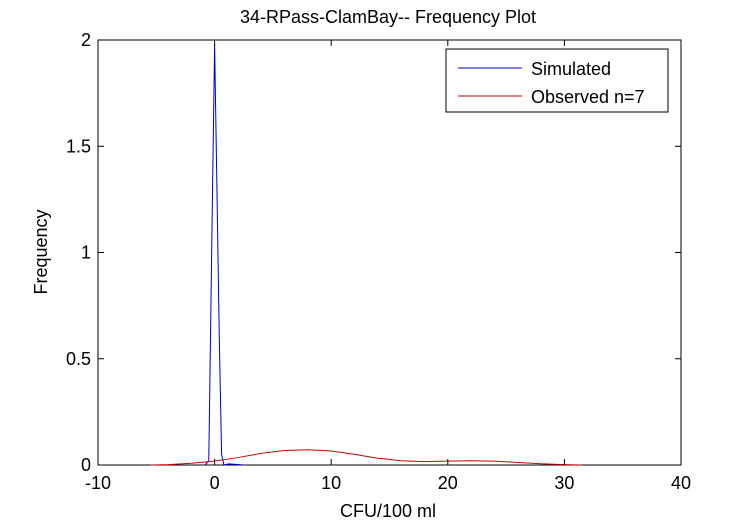 This screenshot has width=751, height=525. What do you see at coordinates (86, 465) in the screenshot?
I see `y-tick-label: 0` at bounding box center [86, 465].